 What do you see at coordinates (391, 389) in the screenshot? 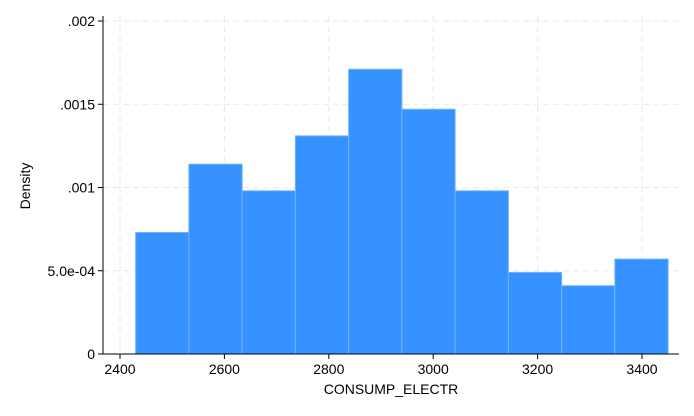
I see `x-axis-title: CONSUMP_ELECTR` at bounding box center [391, 389].